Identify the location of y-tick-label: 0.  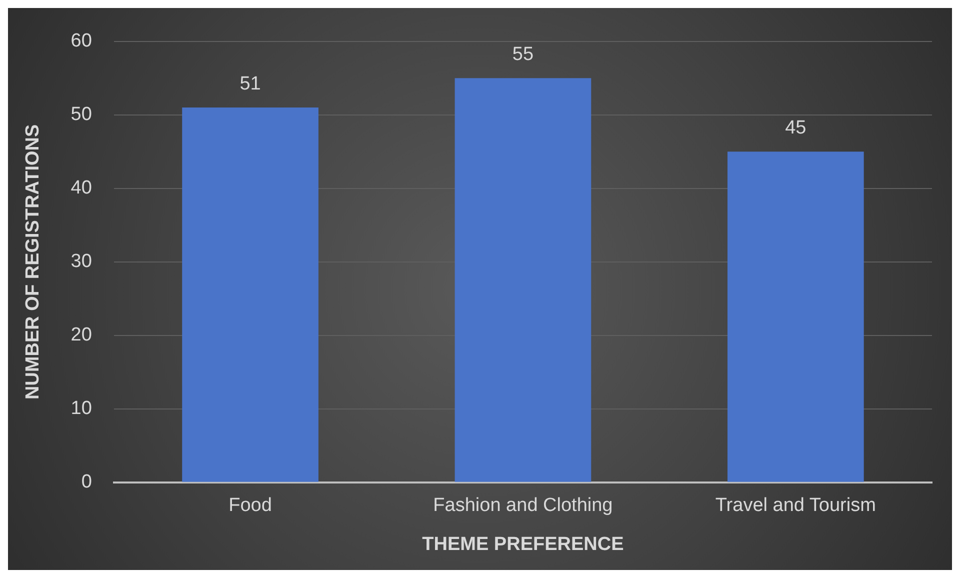
(86, 482).